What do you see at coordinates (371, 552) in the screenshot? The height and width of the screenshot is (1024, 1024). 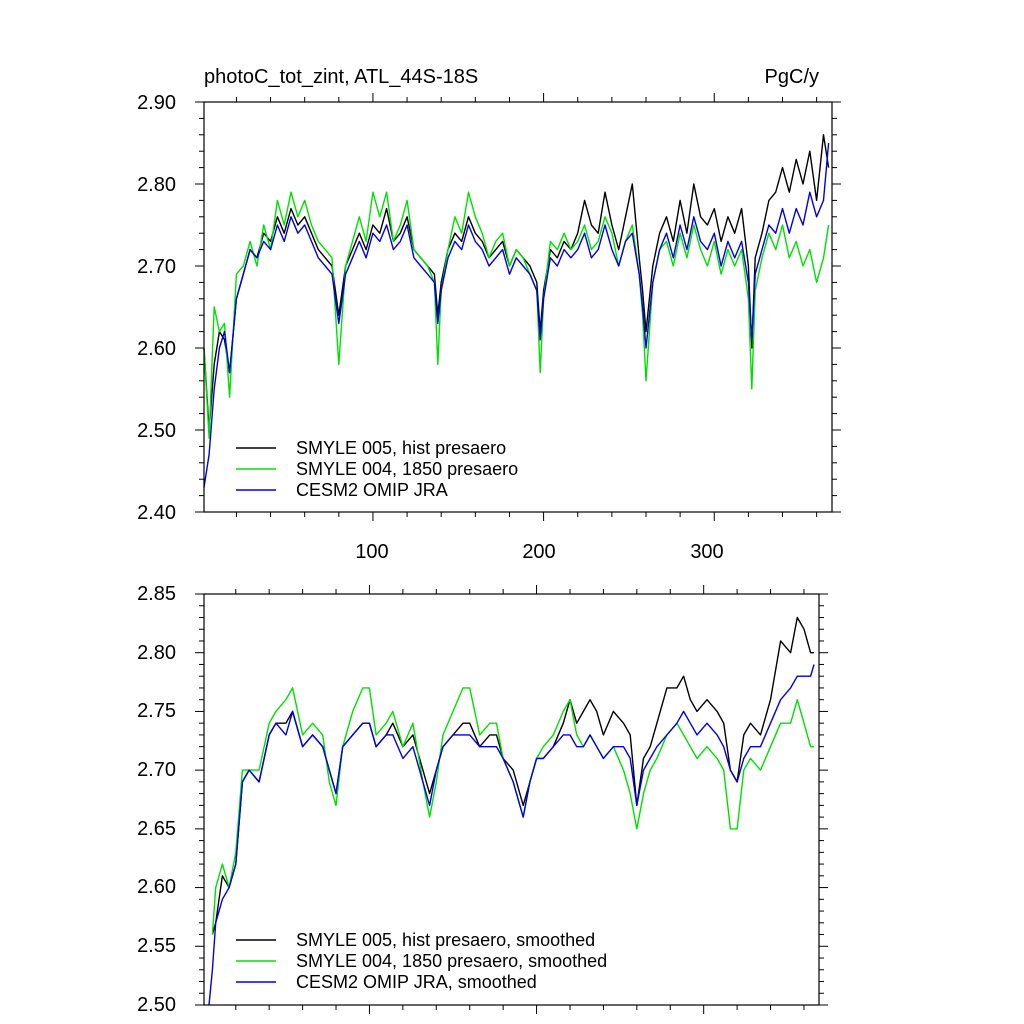 I see `xtick-label: 100` at bounding box center [371, 552].